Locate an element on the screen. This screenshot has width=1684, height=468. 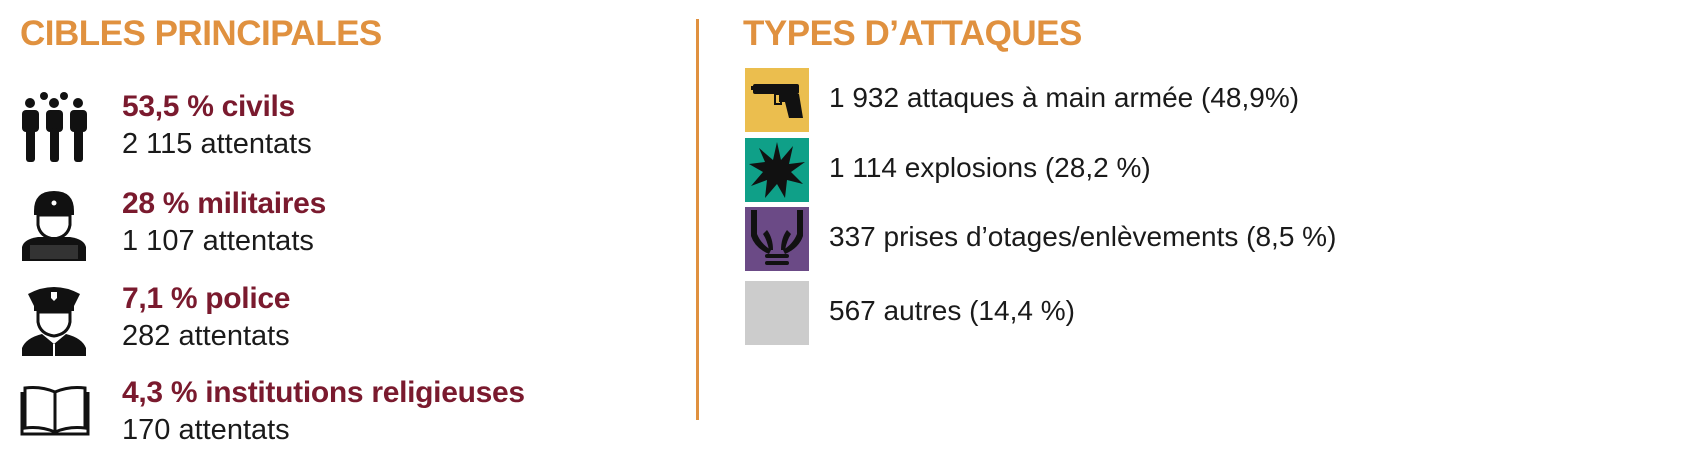
target-police: 7,1 % police 282 attentats is located at coordinates (340, 328).